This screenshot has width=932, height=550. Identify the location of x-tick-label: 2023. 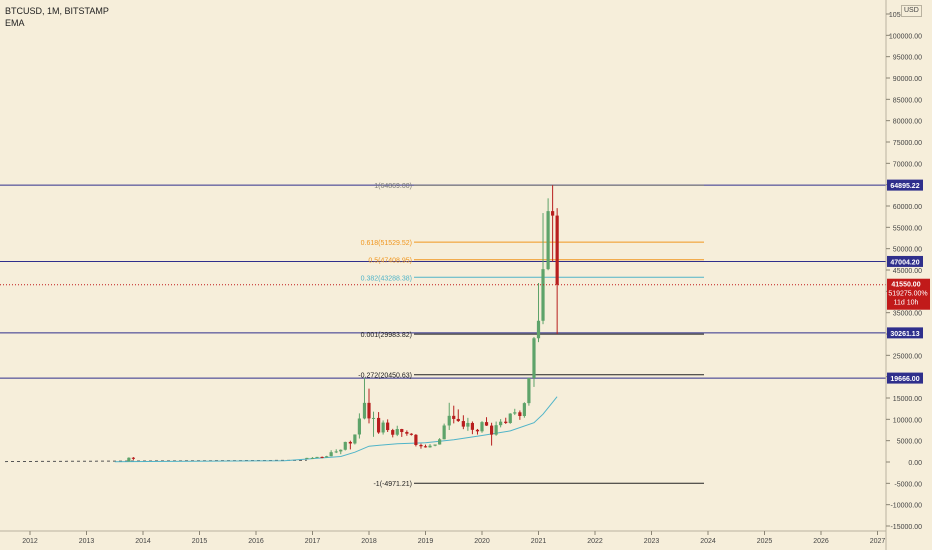
(652, 541).